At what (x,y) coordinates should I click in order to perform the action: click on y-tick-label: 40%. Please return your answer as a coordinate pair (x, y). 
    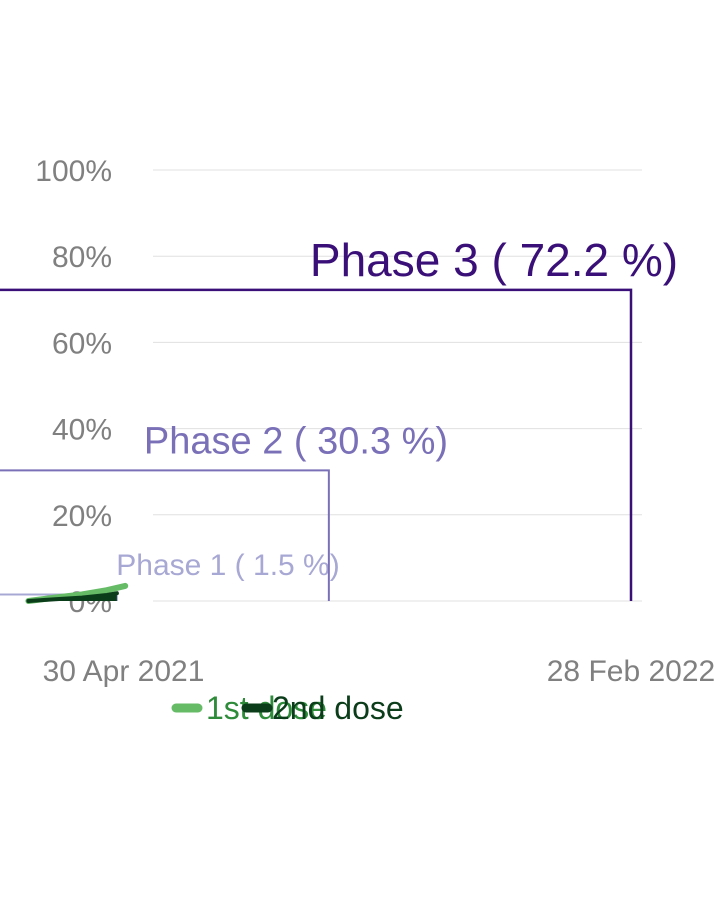
    Looking at the image, I should click on (82, 430).